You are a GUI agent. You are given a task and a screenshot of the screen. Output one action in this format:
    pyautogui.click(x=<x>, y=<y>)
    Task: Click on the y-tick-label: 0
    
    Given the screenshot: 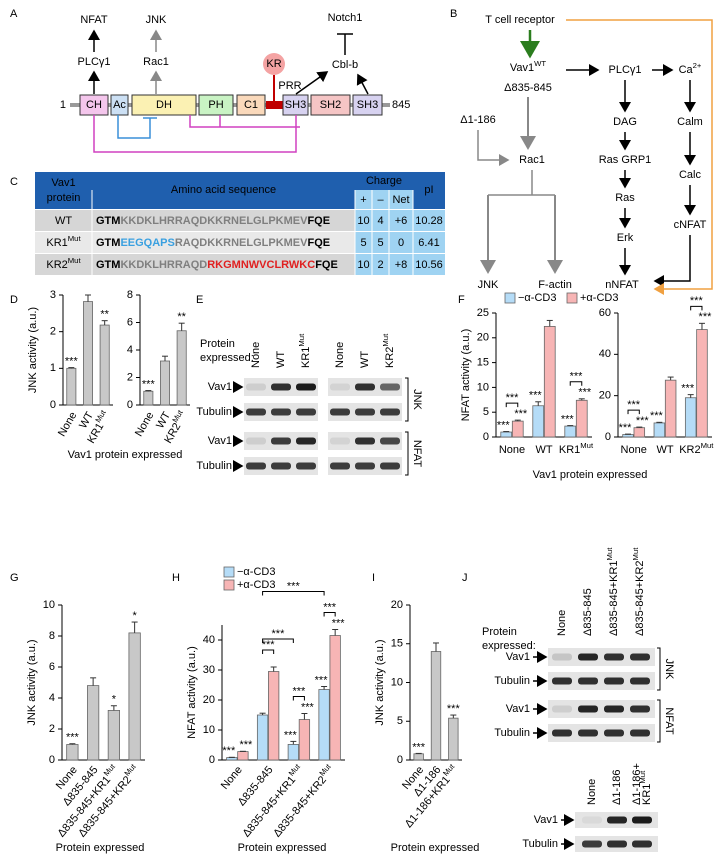 What is the action you would take?
    pyautogui.click(x=52, y=760)
    